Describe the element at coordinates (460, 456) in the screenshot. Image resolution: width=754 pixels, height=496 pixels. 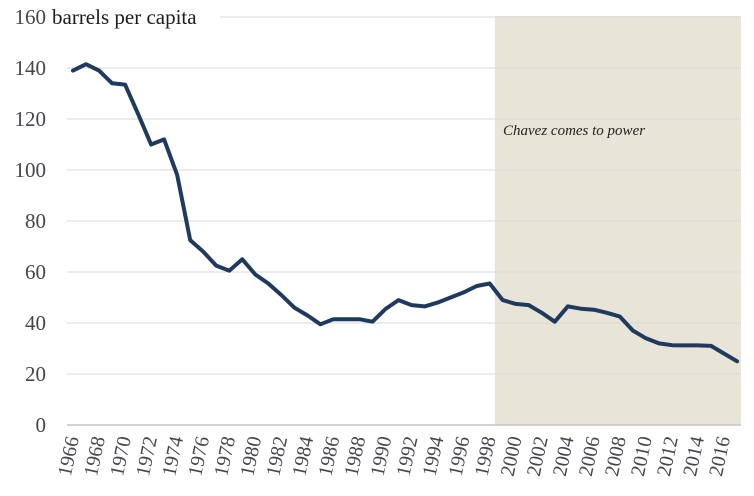
I see `x-tick-label: 1996` at that location.